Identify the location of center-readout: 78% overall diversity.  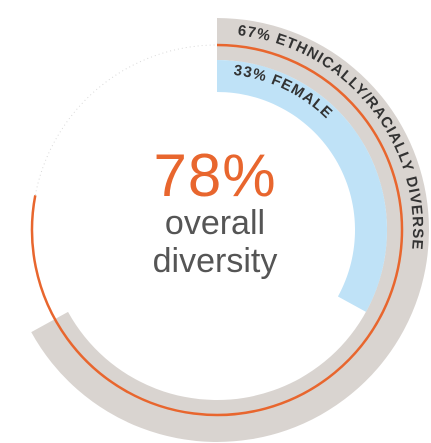
(215, 211).